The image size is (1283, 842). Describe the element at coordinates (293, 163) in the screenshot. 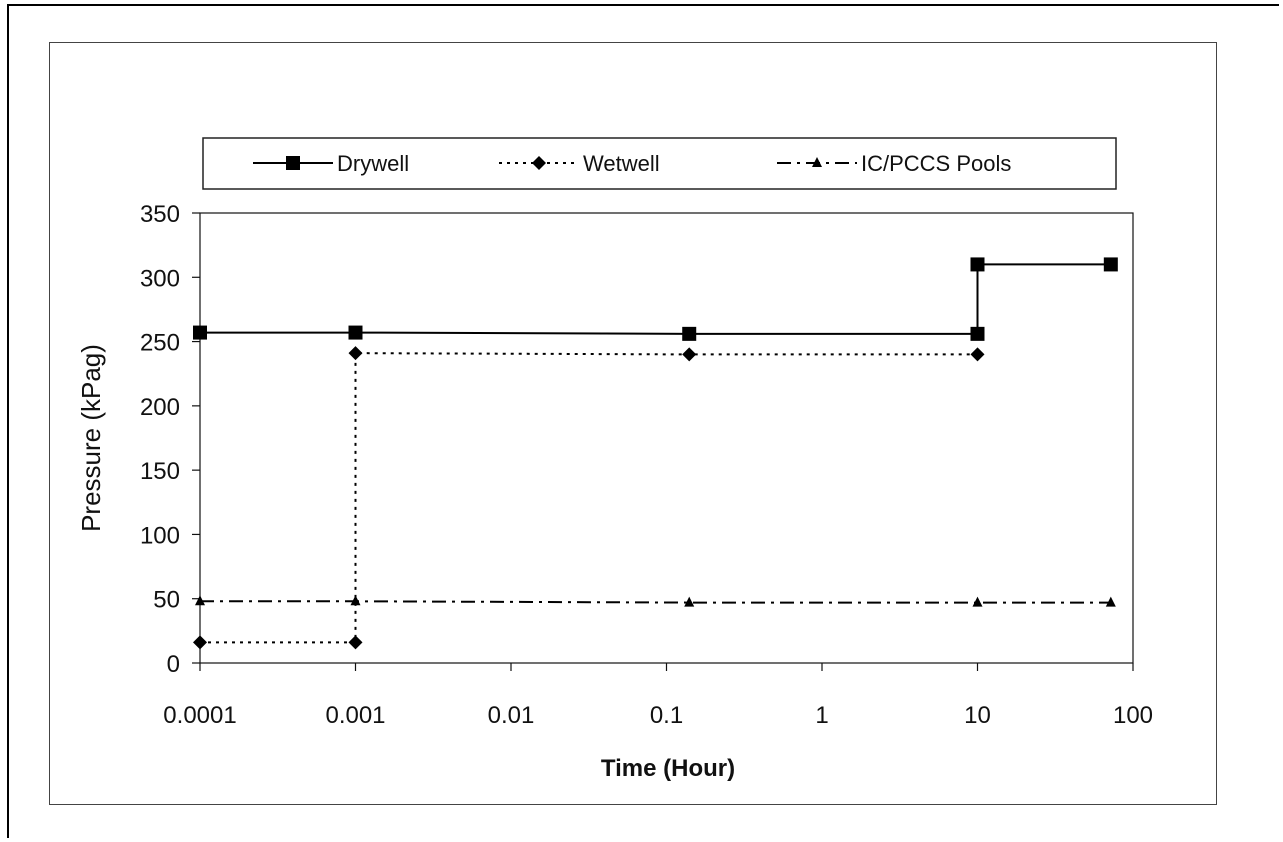

I see `legend-drywell-point` at that location.